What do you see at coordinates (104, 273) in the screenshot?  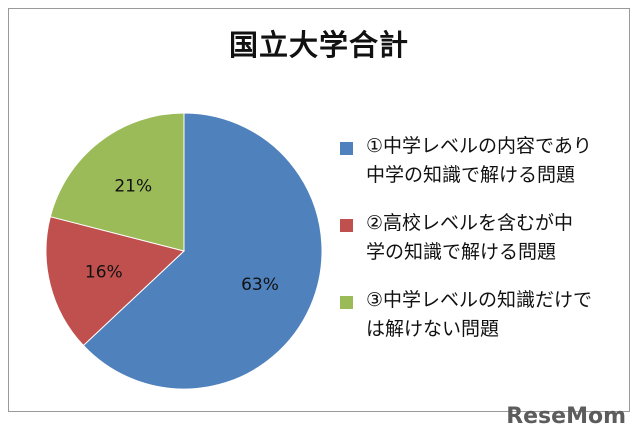 I see `slice-label-2: 16%` at bounding box center [104, 273].